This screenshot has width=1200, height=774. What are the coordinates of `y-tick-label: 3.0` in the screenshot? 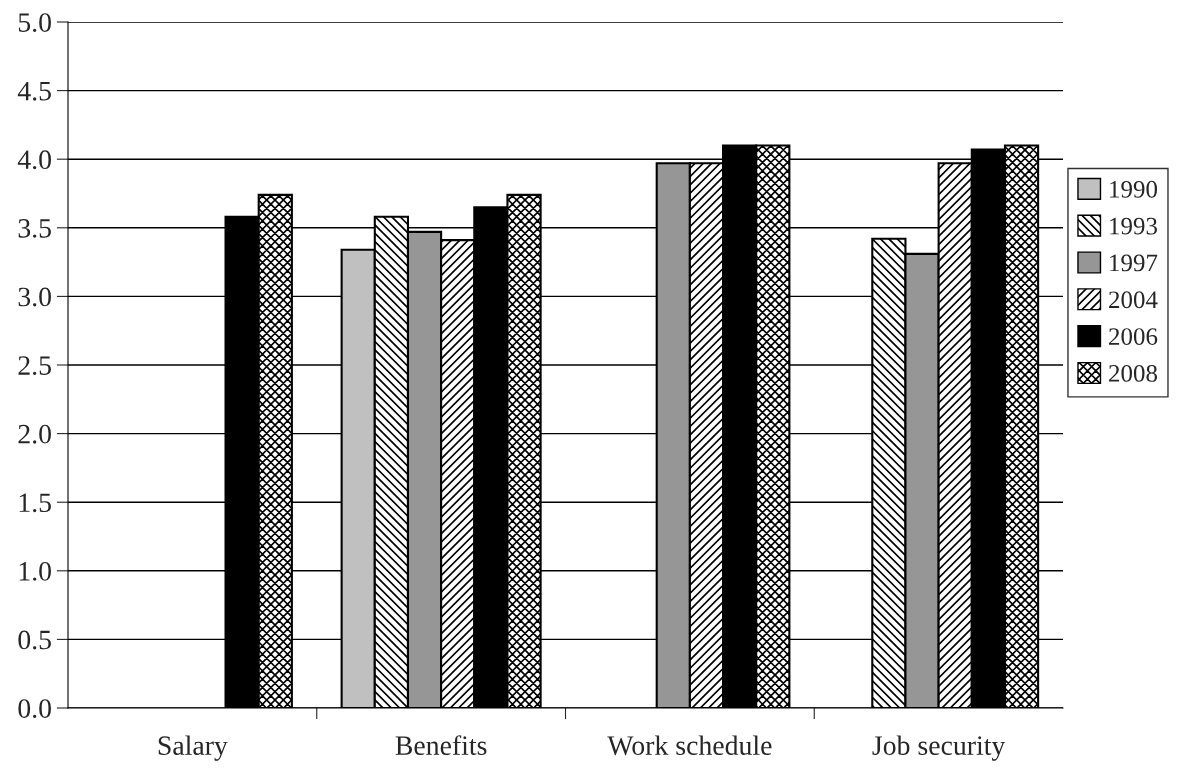 It's located at (34, 297).